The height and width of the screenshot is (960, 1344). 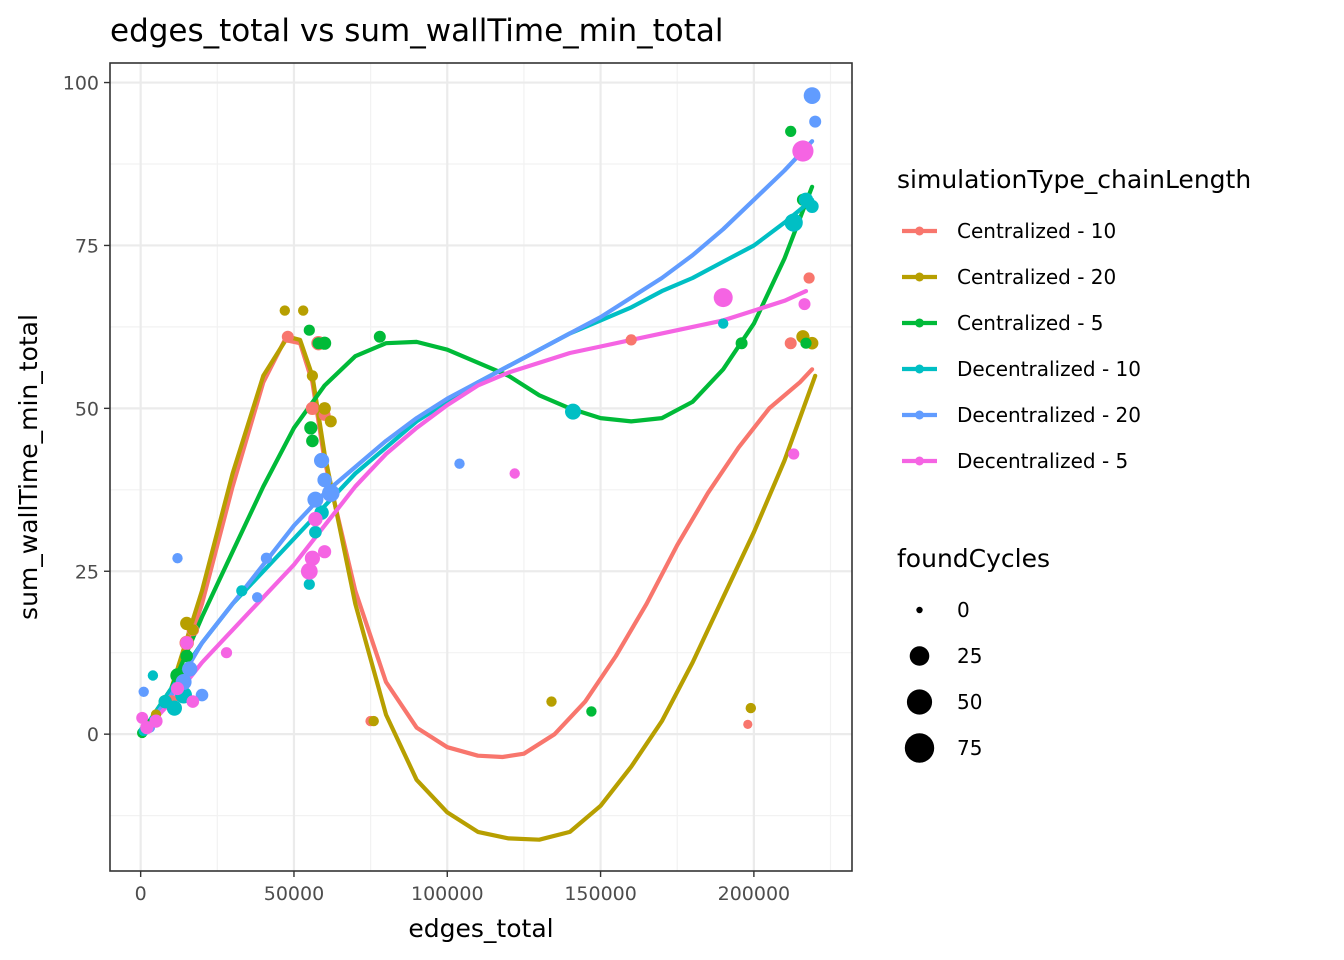 What do you see at coordinates (87, 246) in the screenshot?
I see `y-tick-label: 75` at bounding box center [87, 246].